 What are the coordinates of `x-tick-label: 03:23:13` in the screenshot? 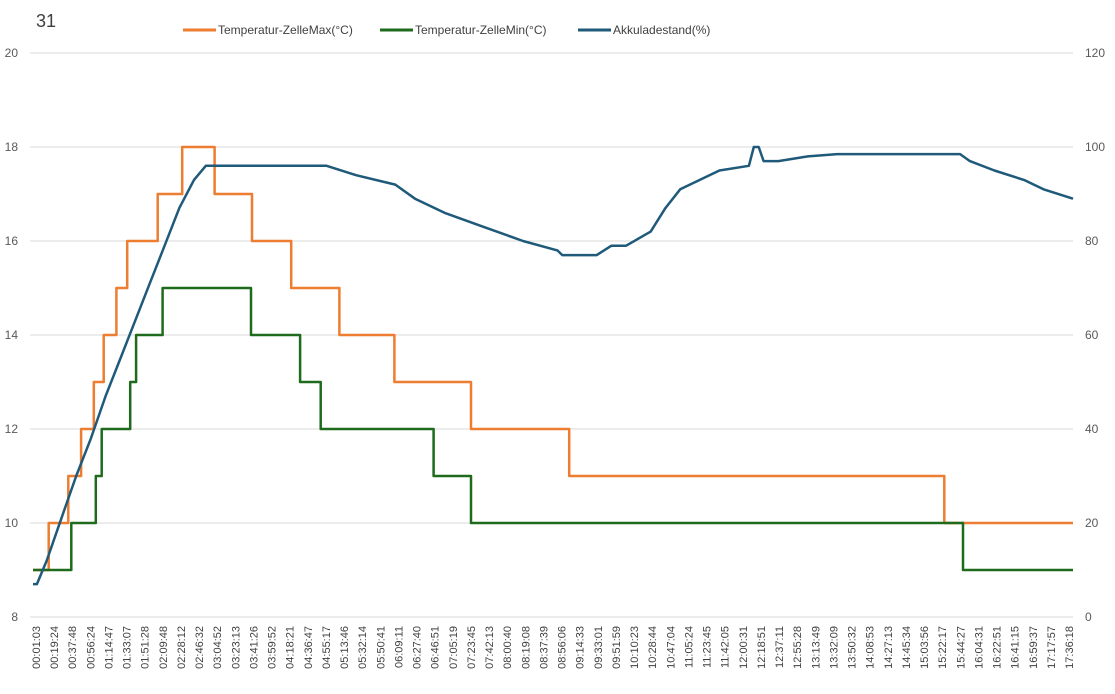 It's located at (236, 647).